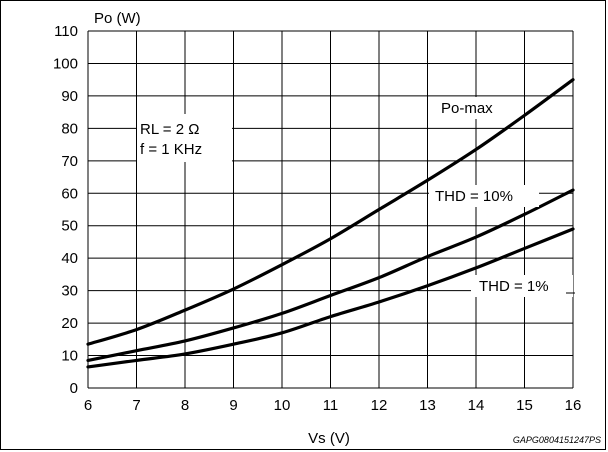  Describe the element at coordinates (69, 96) in the screenshot. I see `y-tick-label: 90` at that location.